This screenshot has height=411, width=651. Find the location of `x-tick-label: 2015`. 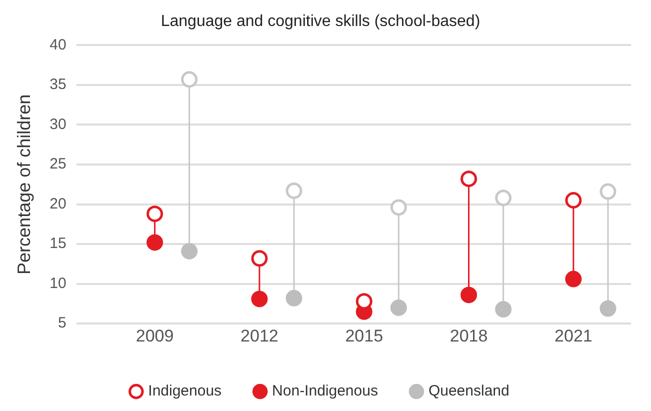

x-tick-label: 2015 is located at coordinates (364, 336).